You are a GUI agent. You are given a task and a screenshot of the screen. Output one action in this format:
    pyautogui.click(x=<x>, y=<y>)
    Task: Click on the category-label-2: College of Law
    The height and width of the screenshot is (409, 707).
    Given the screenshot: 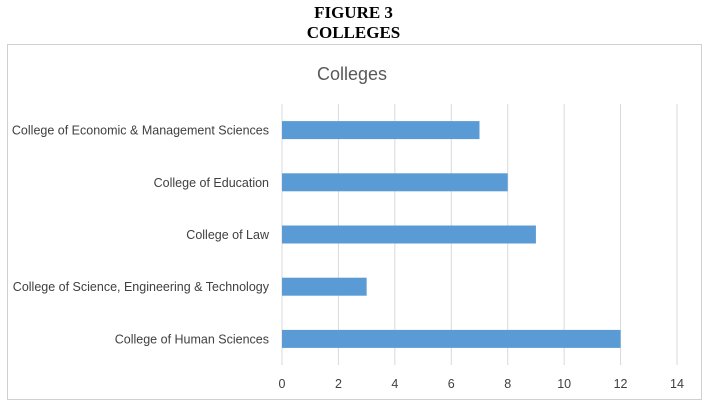 What is the action you would take?
    pyautogui.click(x=228, y=235)
    